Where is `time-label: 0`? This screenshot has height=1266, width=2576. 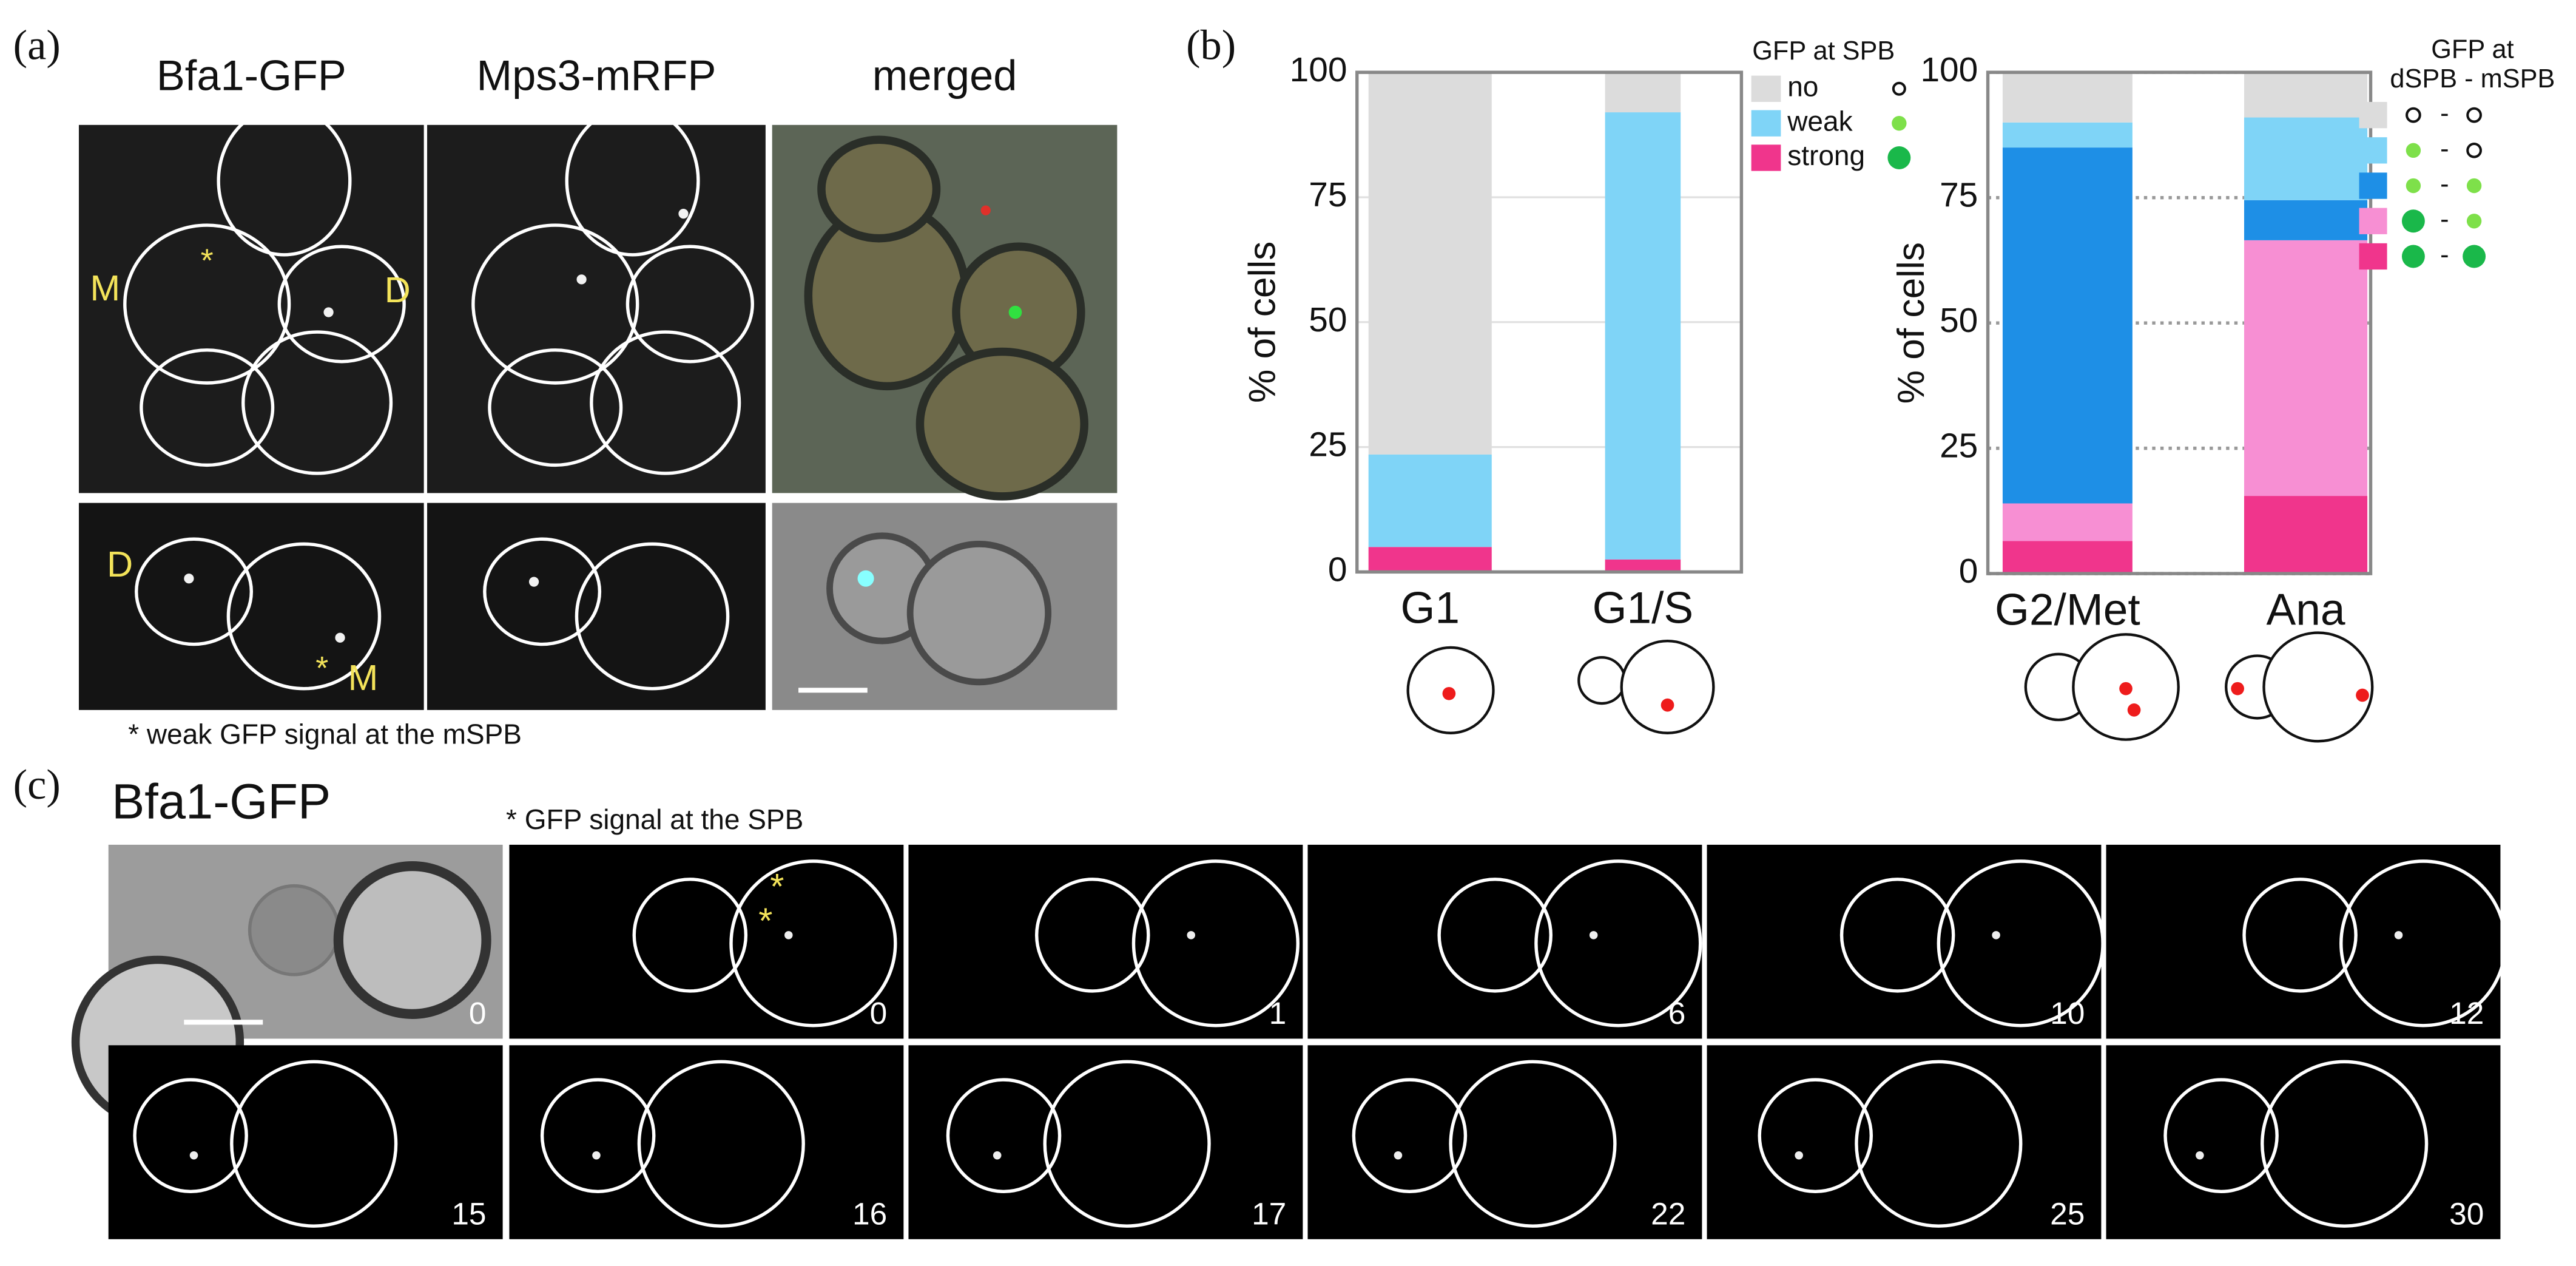 time-label: 0 is located at coordinates (879, 1013).